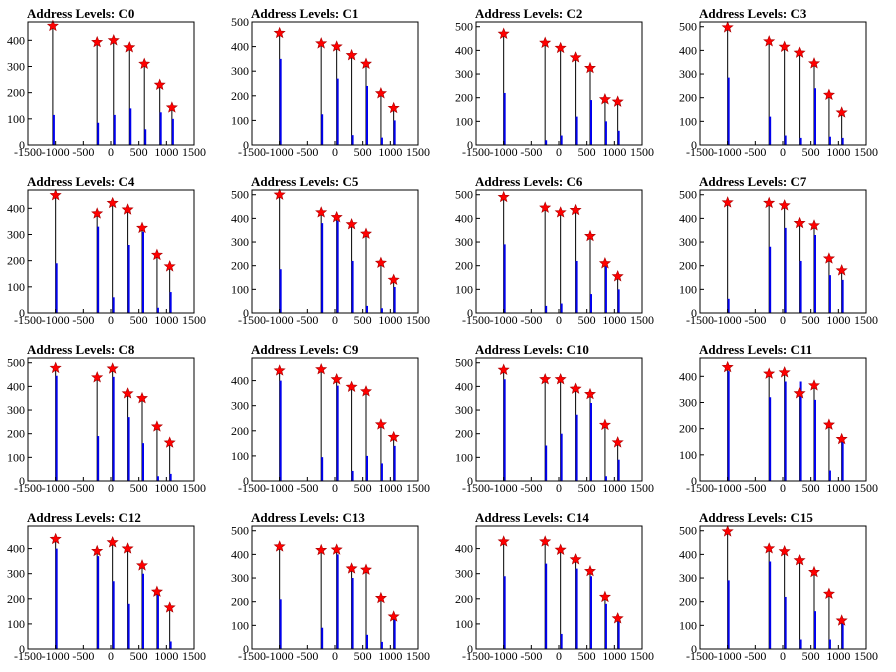 This screenshot has height=672, width=896. I want to click on chart-title: Address Levels: C0, so click(81, 13).